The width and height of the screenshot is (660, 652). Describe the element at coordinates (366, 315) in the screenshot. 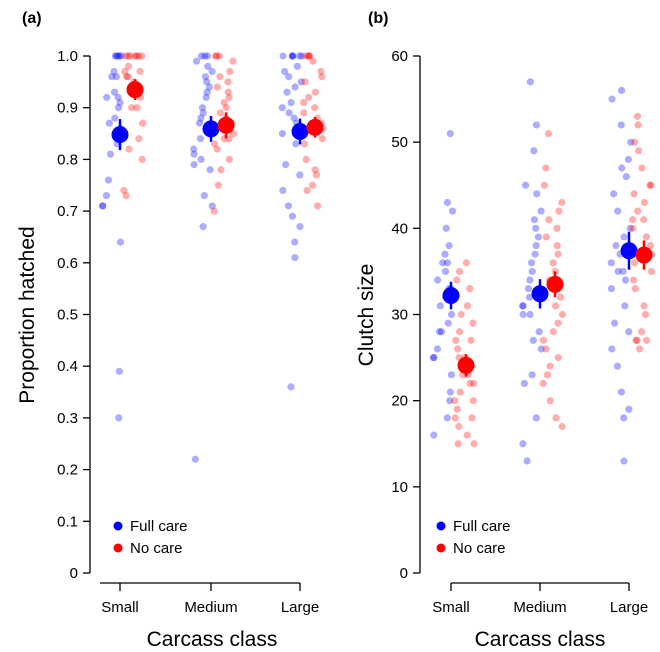

I see `panel-b-ylabel: Clutch size` at that location.